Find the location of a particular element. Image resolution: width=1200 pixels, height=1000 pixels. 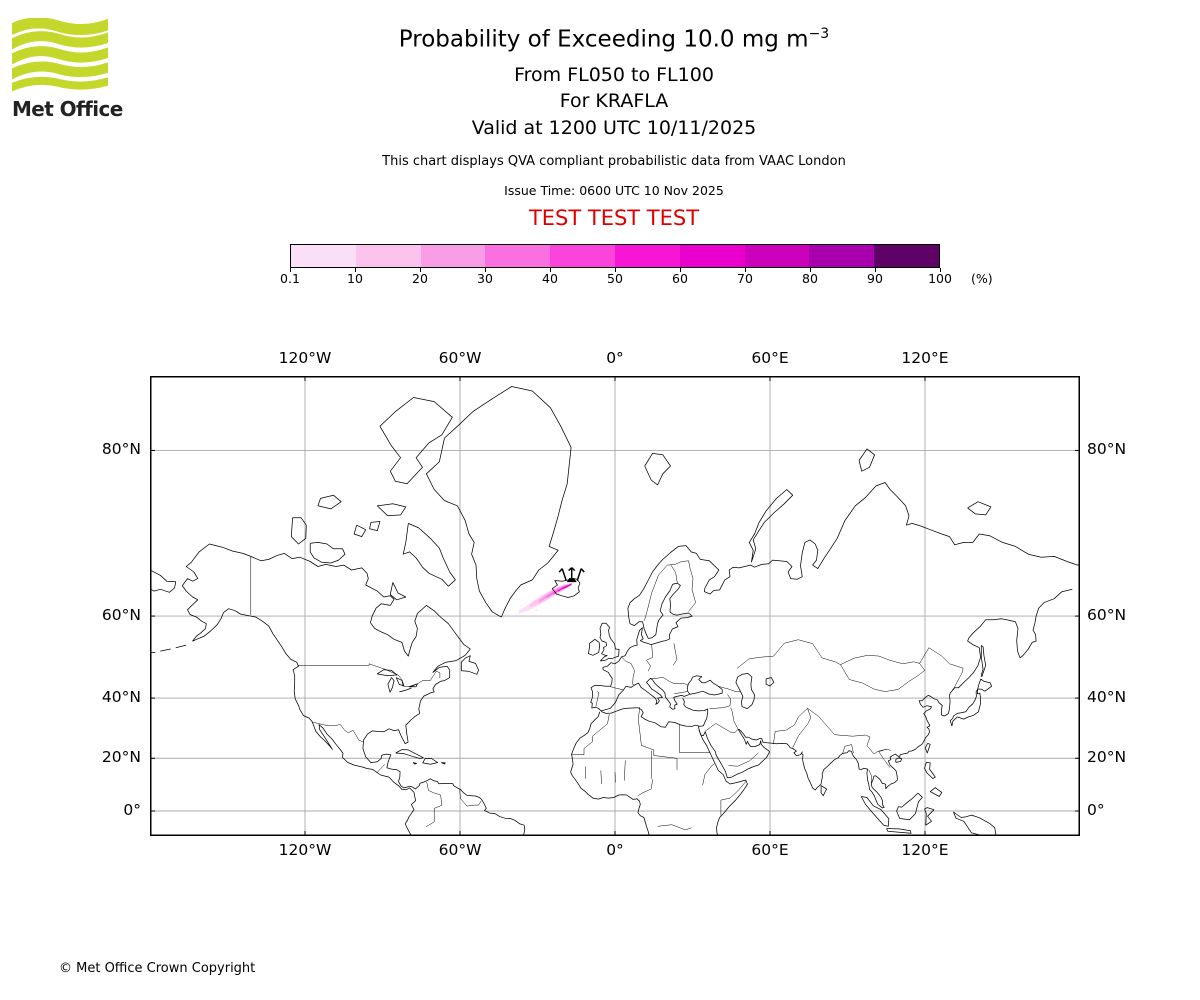

colorbar-tick-label: 20 is located at coordinates (420, 278).